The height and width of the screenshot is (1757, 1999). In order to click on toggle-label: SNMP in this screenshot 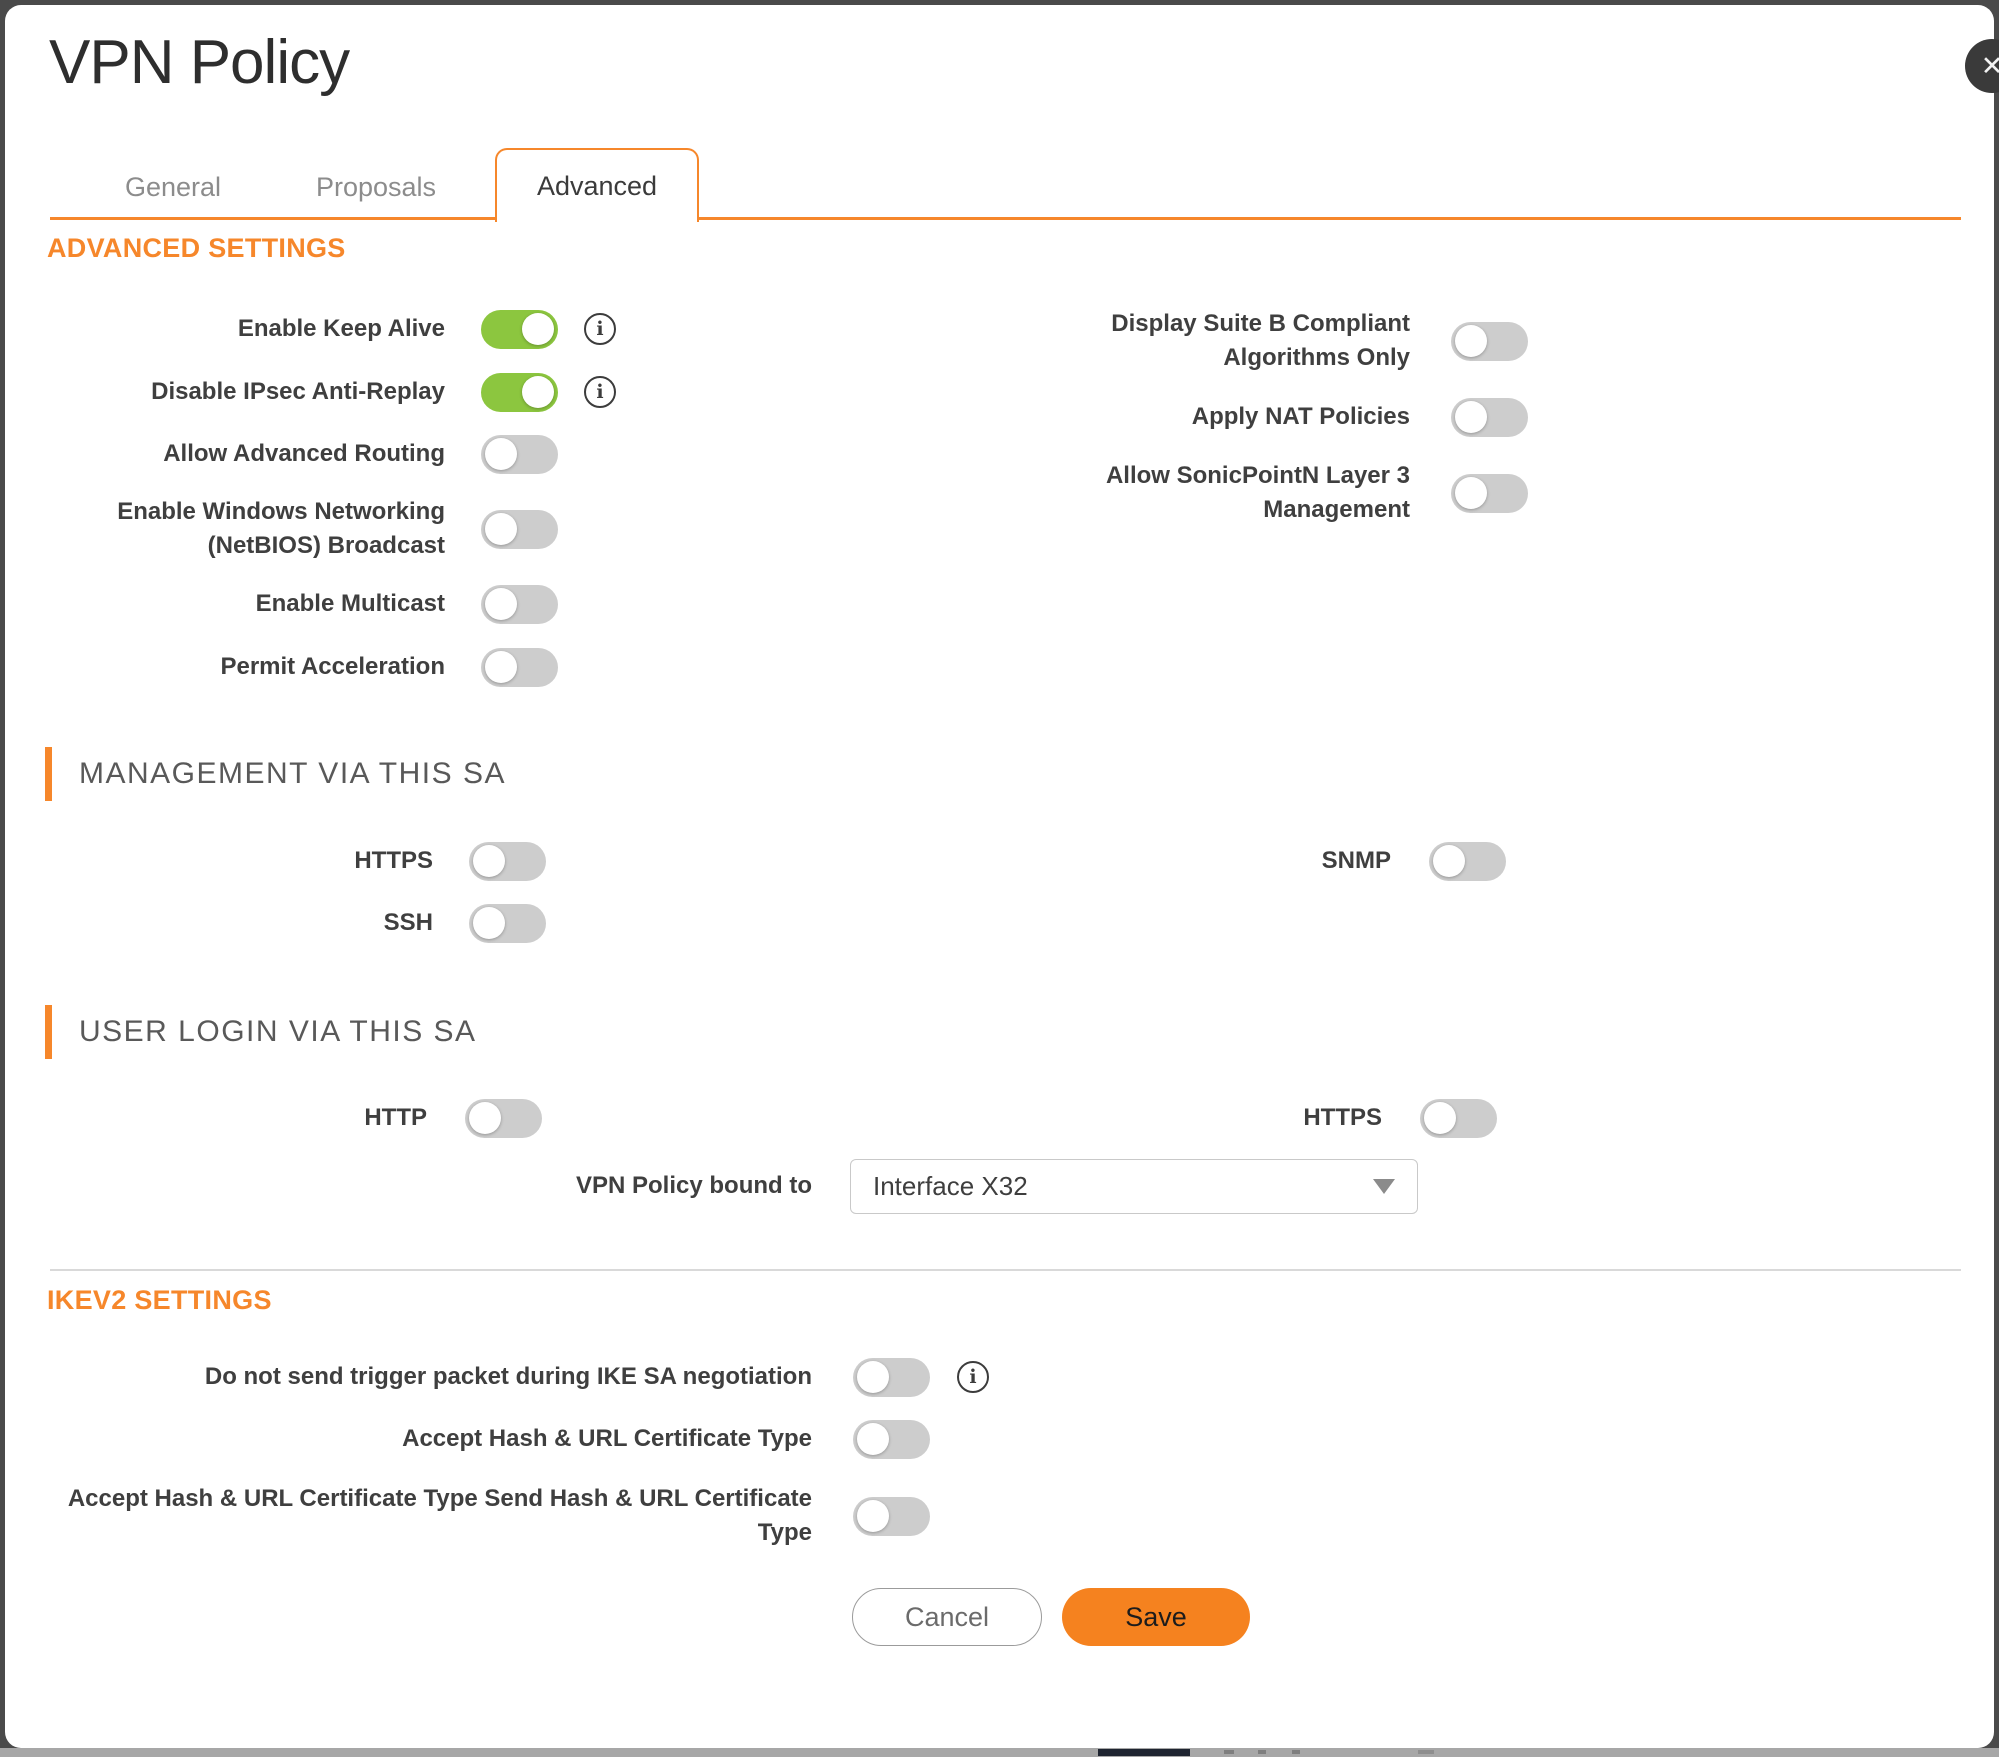, I will do `click(1356, 860)`.